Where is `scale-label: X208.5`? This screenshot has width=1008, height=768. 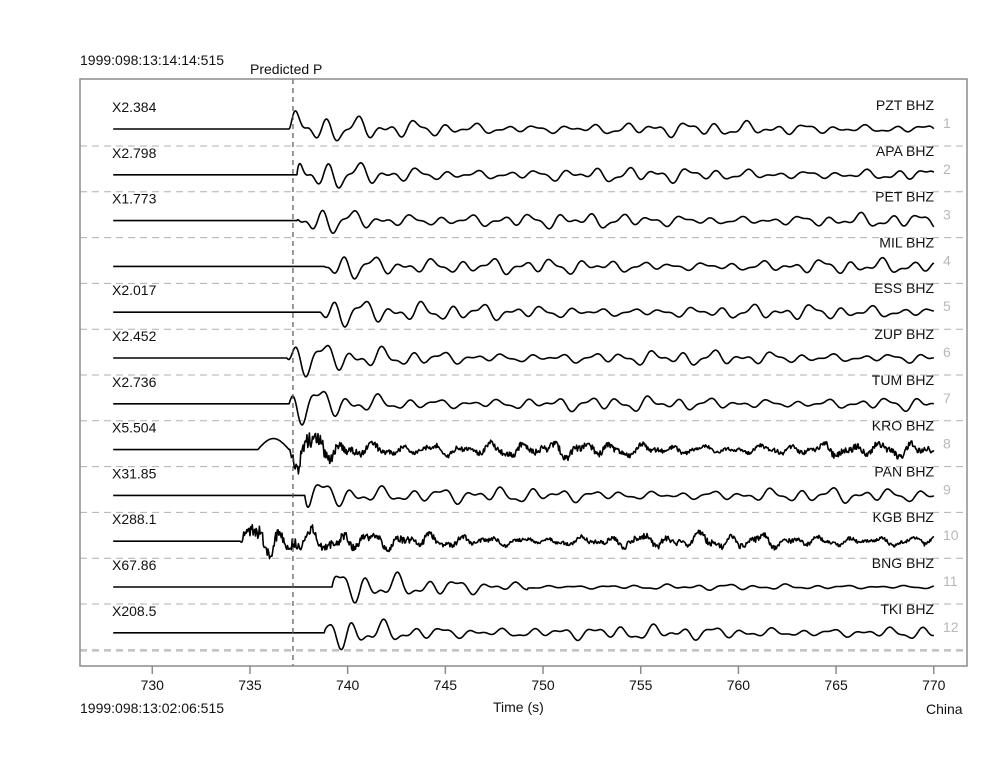
scale-label: X208.5 is located at coordinates (134, 611).